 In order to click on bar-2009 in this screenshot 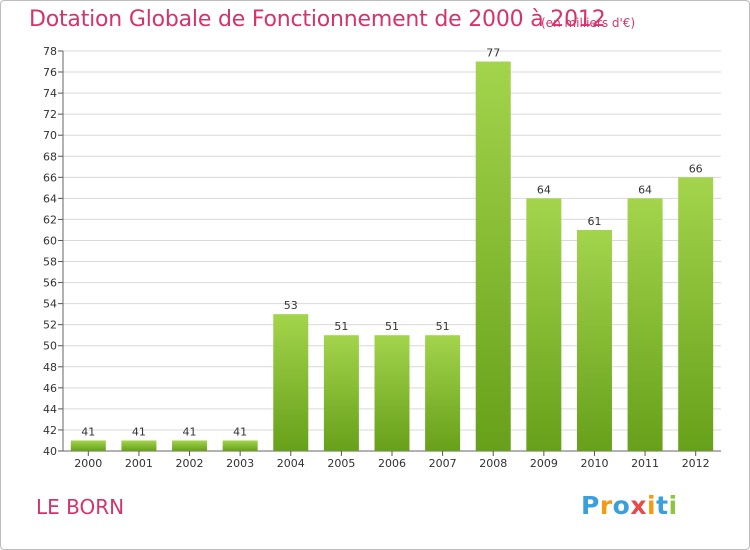, I will do `click(544, 324)`.